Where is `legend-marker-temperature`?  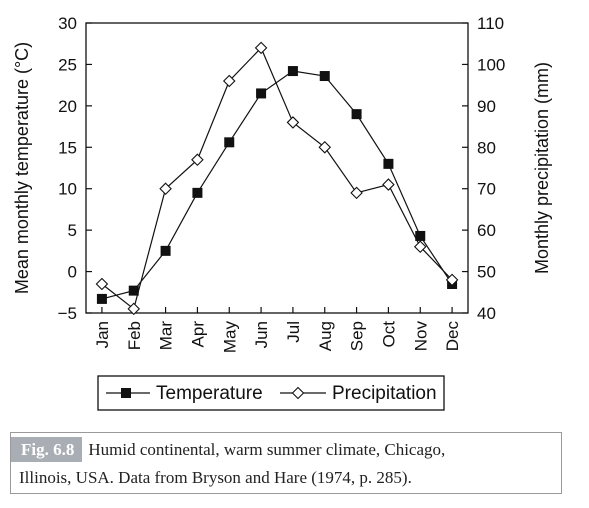
legend-marker-temperature is located at coordinates (126, 393).